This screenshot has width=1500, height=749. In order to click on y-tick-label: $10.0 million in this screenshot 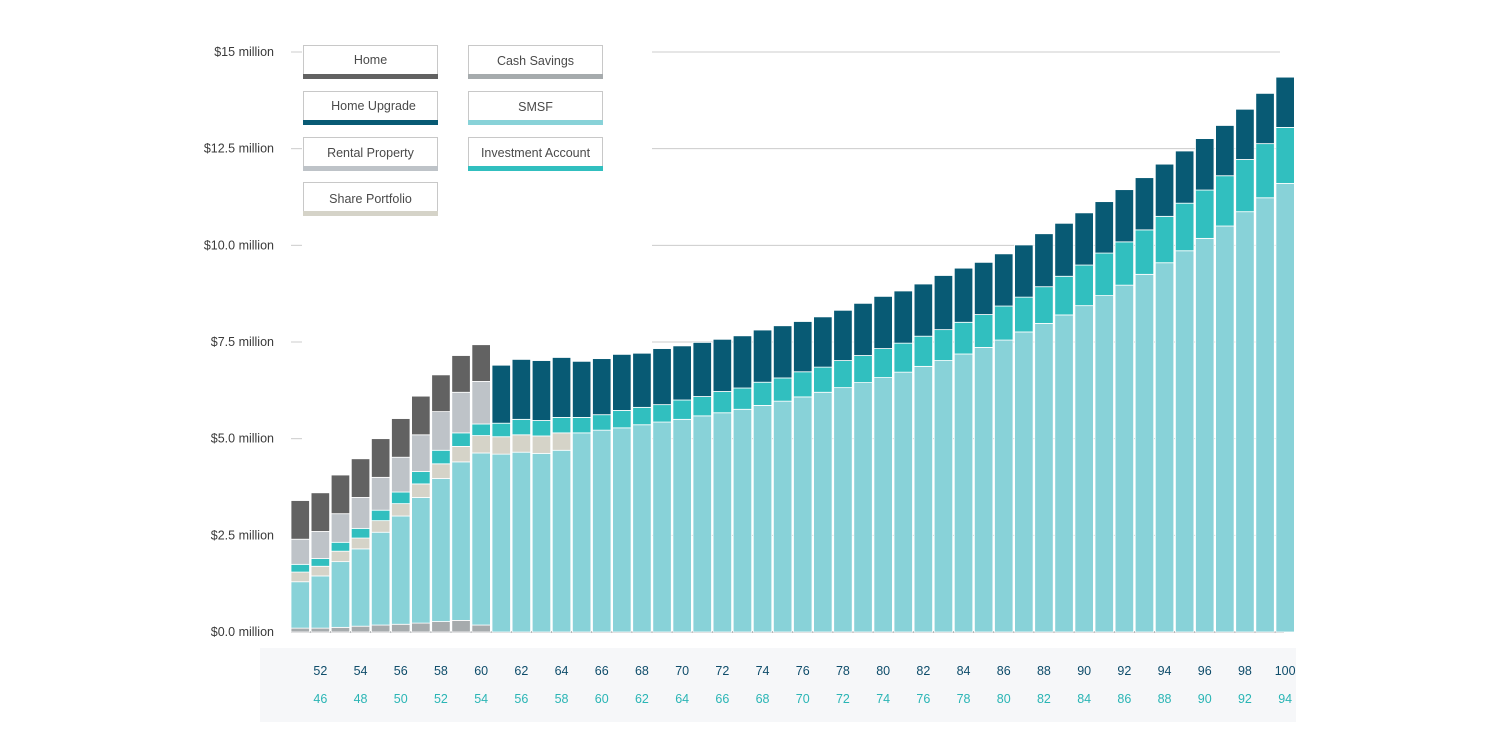, I will do `click(239, 245)`.